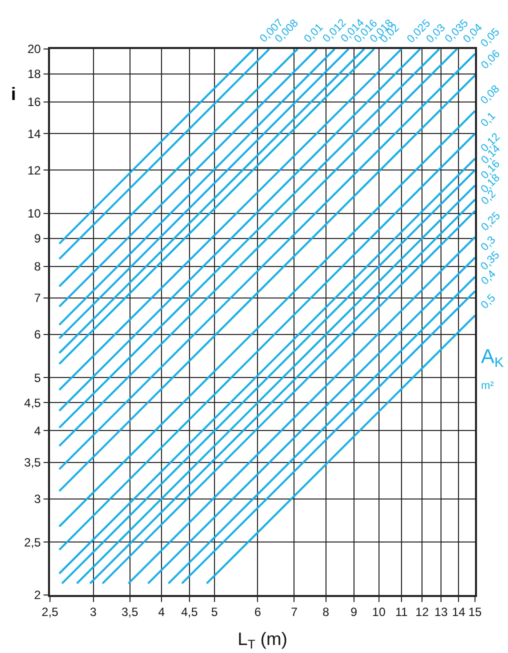 The width and height of the screenshot is (508, 653). Describe the element at coordinates (34, 213) in the screenshot. I see `y-tick-label: 10` at that location.